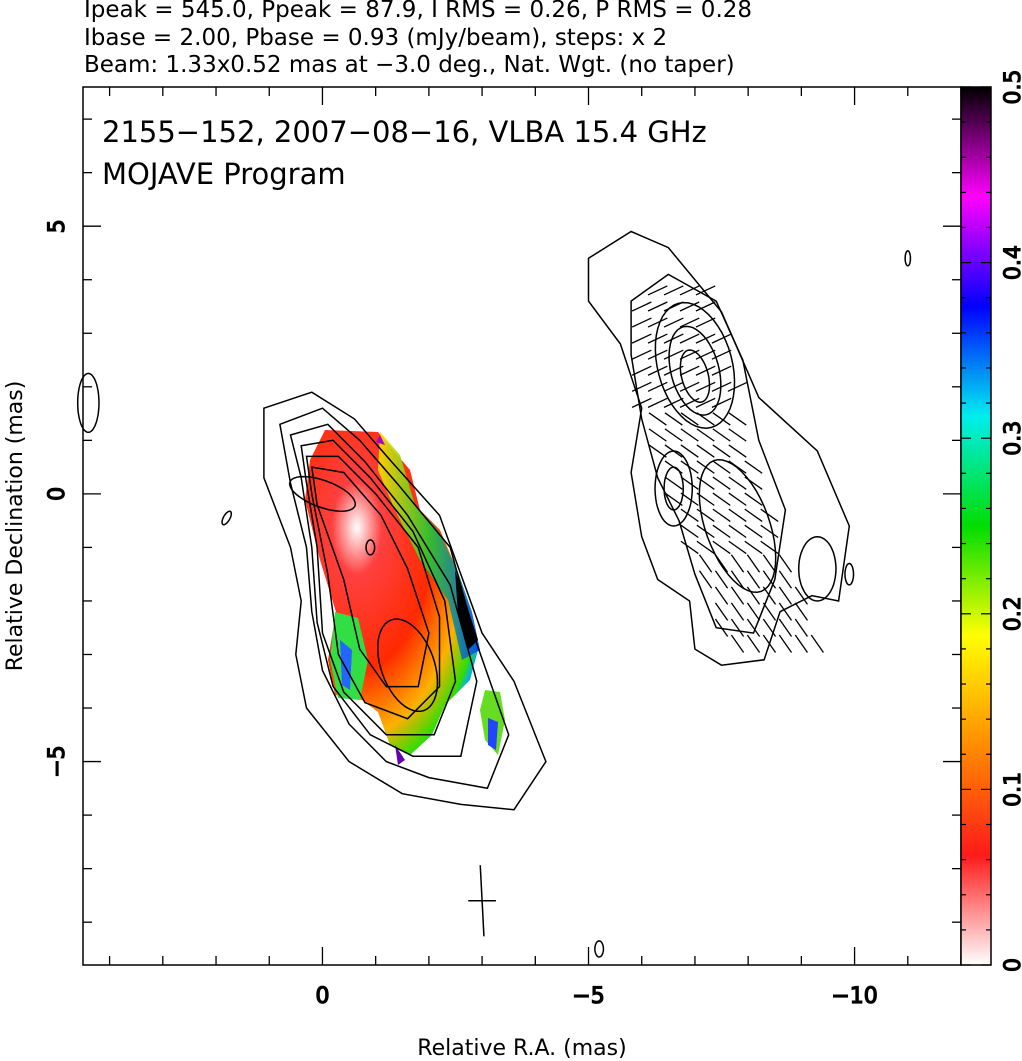 This screenshot has height=1061, width=1022. I want to click on restoring-beam, so click(482, 901).